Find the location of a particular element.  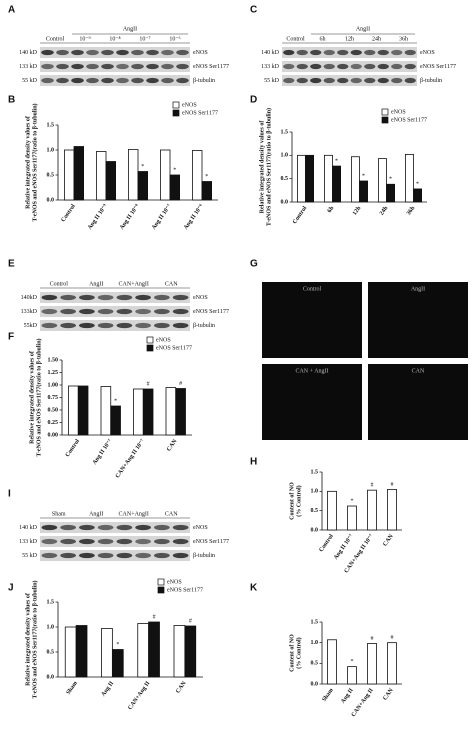

y-tick-label: 0.5 is located at coordinates (285, 179).